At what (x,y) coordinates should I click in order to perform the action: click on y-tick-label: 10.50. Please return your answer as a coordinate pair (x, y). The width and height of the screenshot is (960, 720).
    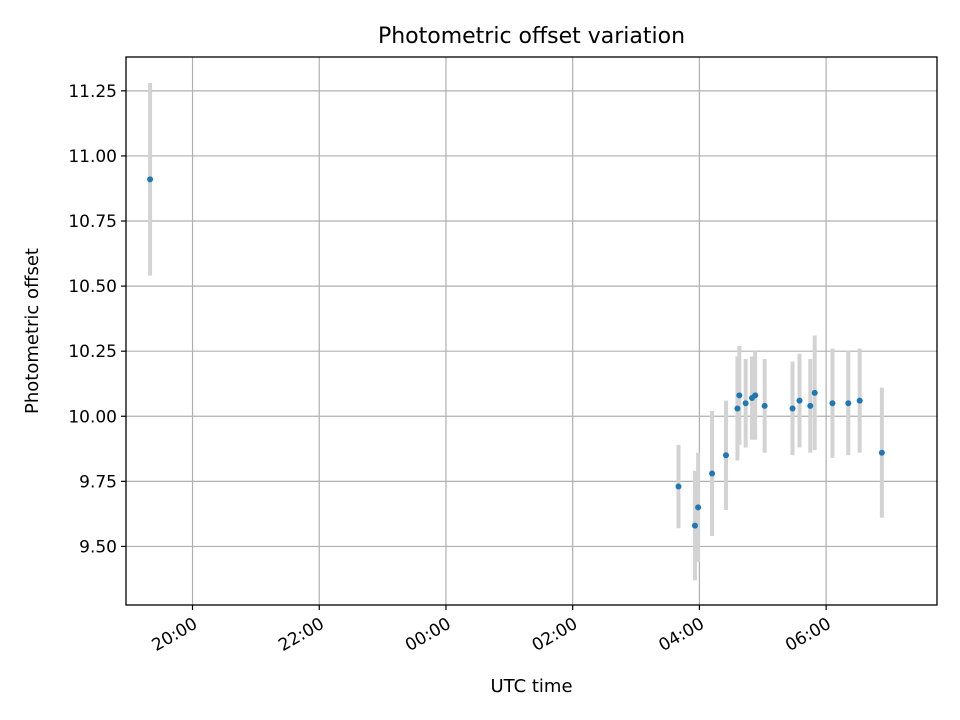
    Looking at the image, I should click on (92, 287).